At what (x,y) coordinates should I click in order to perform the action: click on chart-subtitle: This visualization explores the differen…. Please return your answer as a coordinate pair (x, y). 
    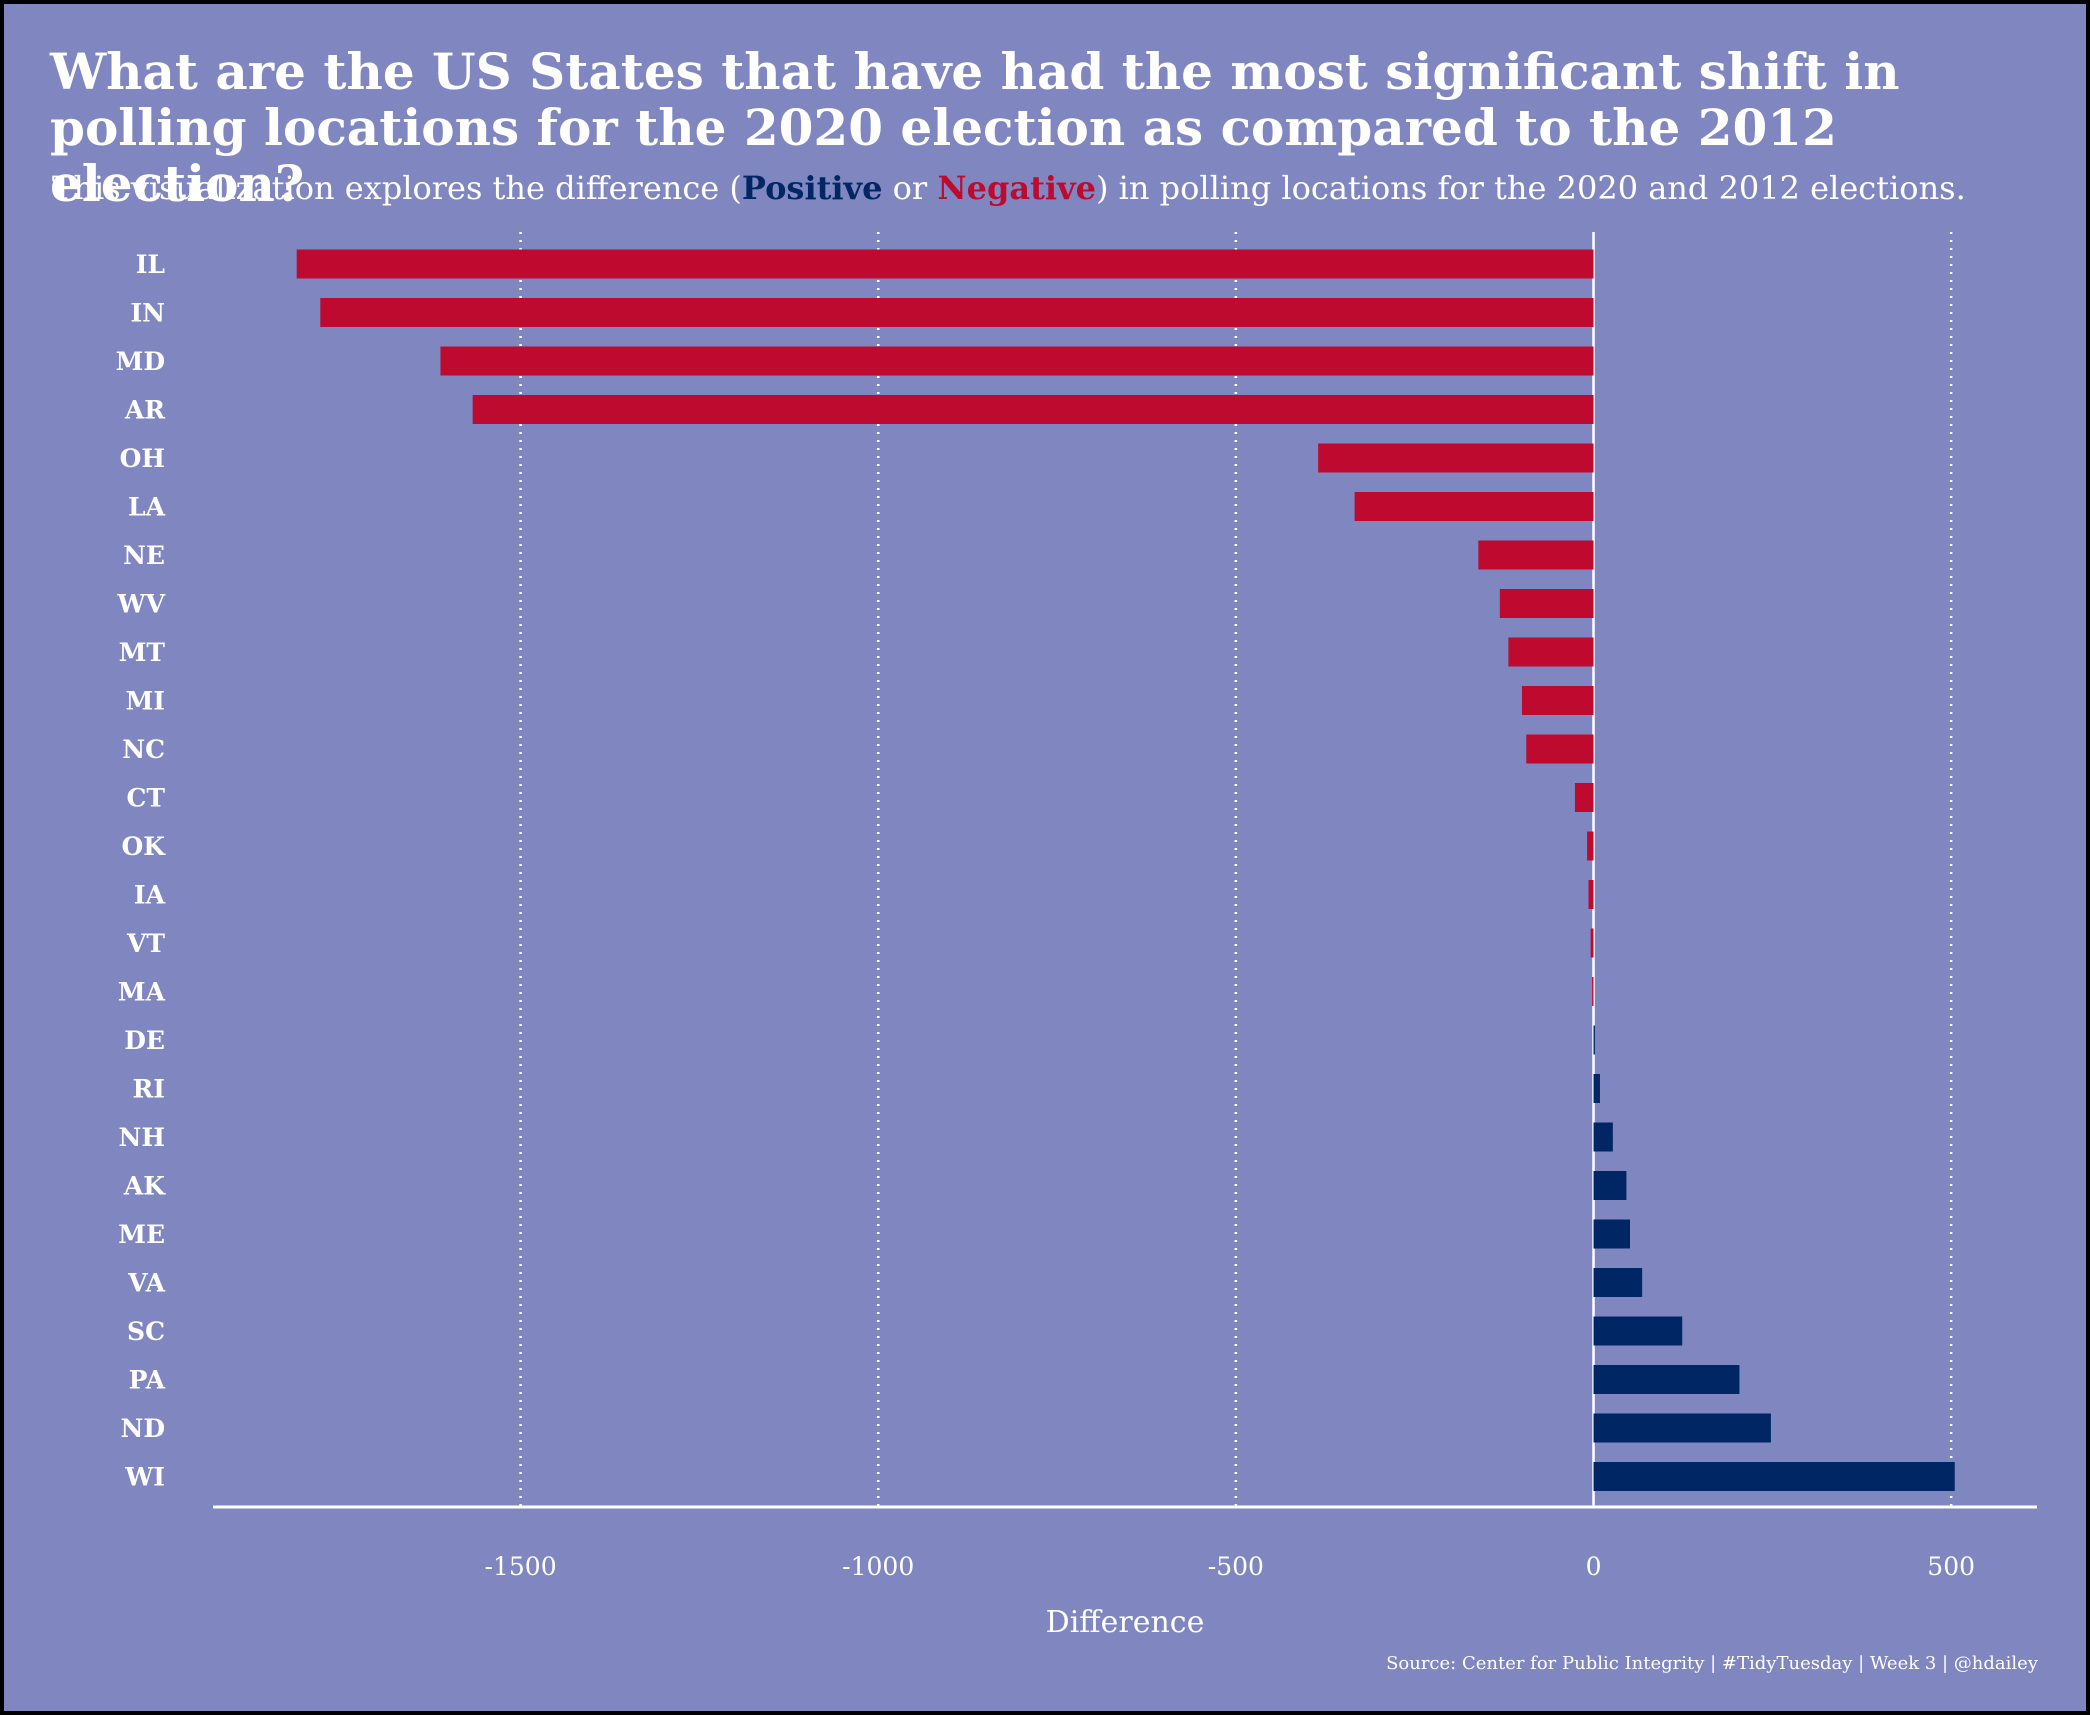
    Looking at the image, I should click on (1052, 188).